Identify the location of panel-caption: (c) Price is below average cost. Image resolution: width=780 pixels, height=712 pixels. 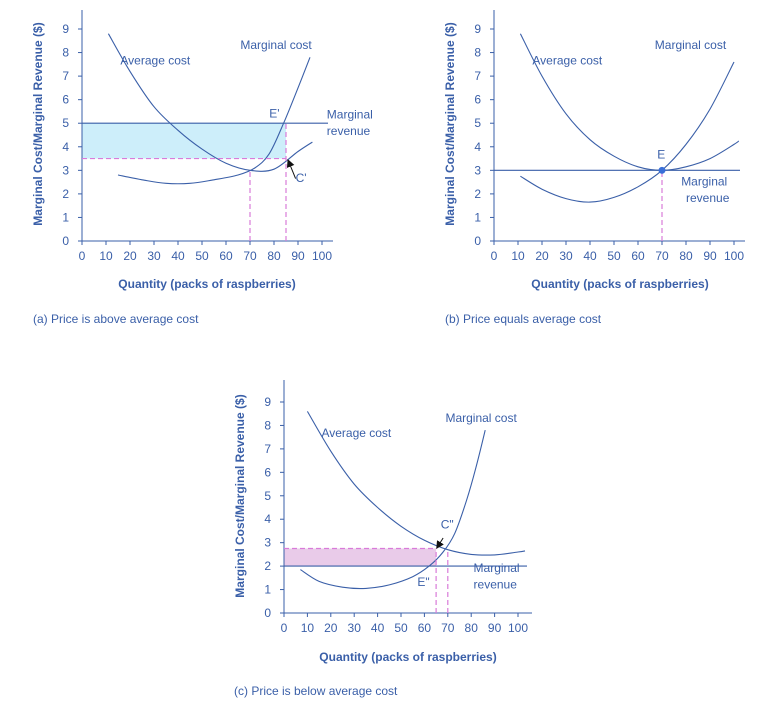
(316, 691).